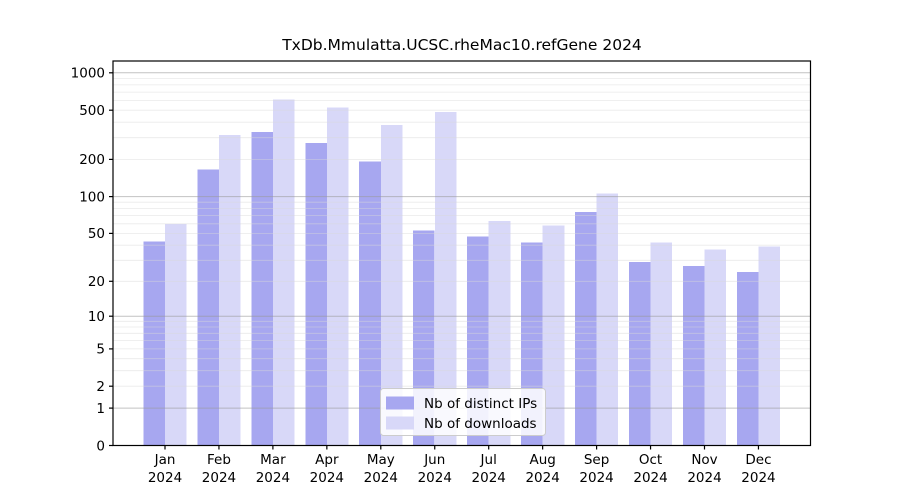  I want to click on y-tick-label: 100, so click(92, 197).